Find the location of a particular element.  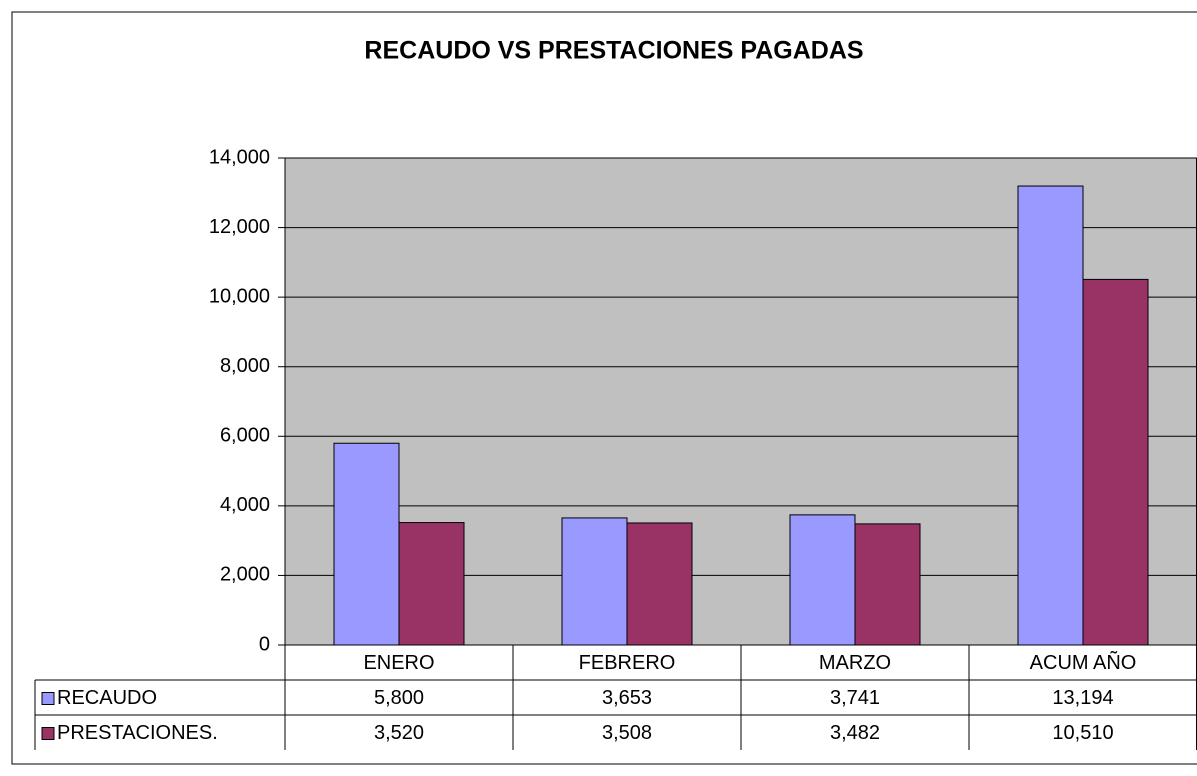

data-label: 13,194 is located at coordinates (1082, 698).